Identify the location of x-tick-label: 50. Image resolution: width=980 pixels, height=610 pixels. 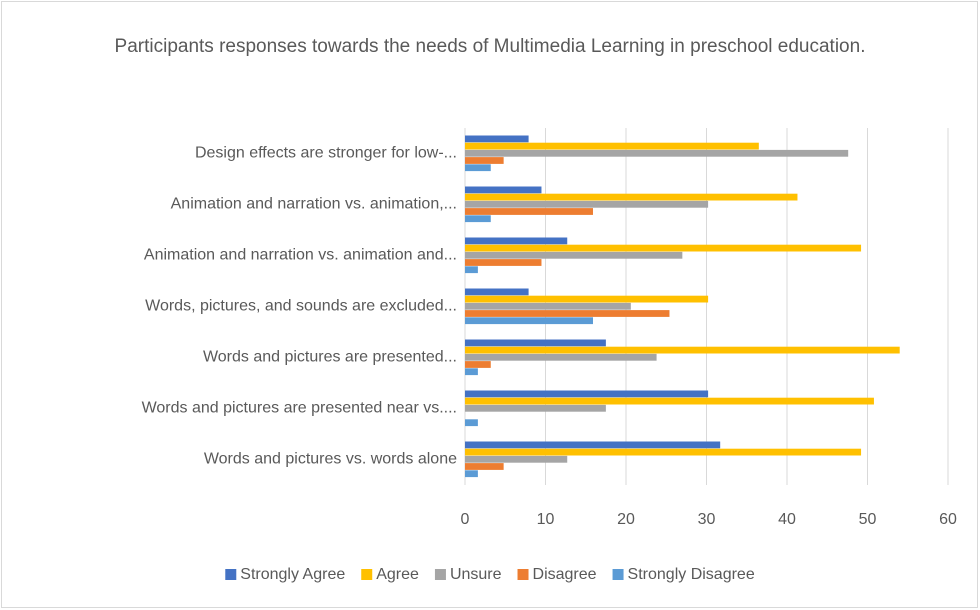
(868, 519).